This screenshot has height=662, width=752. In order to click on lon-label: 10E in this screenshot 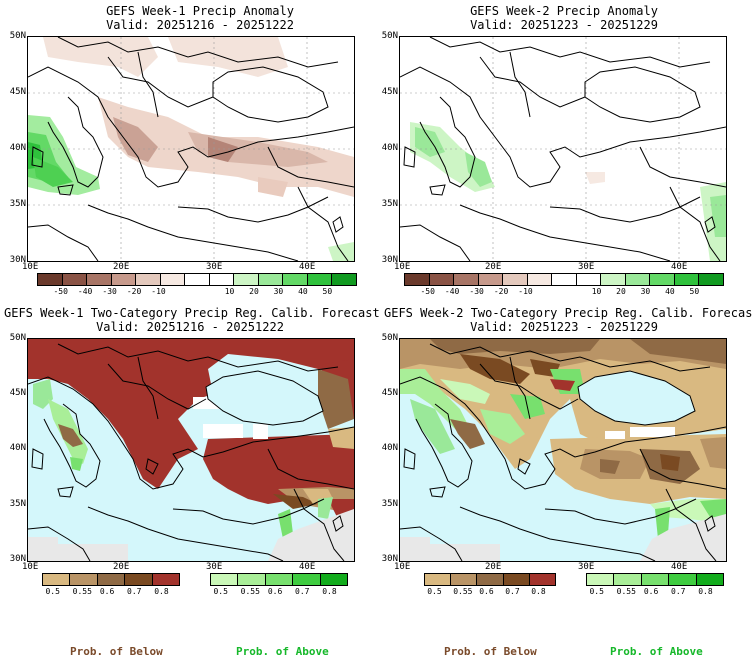, I will do `click(402, 267)`.